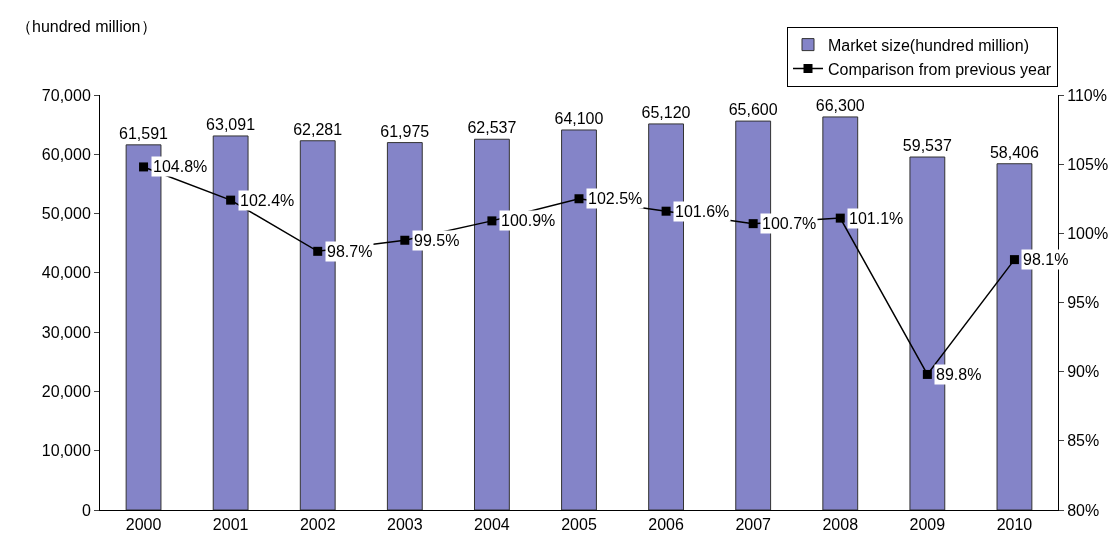  I want to click on data-label: 62,537, so click(492, 128).